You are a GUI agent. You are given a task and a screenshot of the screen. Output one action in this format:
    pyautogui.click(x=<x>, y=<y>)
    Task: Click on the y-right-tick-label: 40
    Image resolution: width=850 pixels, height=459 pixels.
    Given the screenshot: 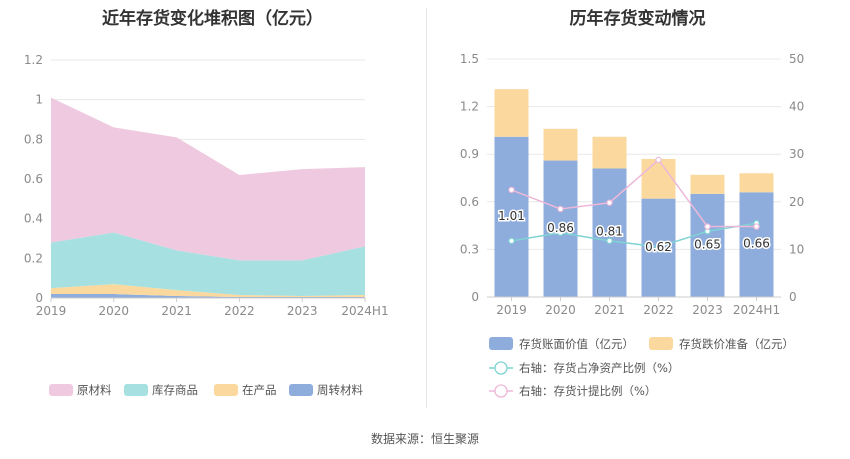 What is the action you would take?
    pyautogui.click(x=796, y=107)
    